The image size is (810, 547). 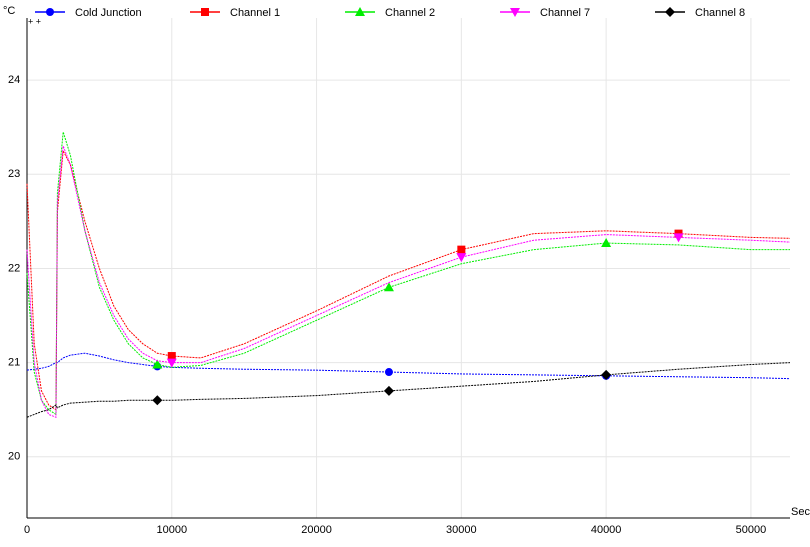 What do you see at coordinates (14, 363) in the screenshot?
I see `y-tick-label: 21` at bounding box center [14, 363].